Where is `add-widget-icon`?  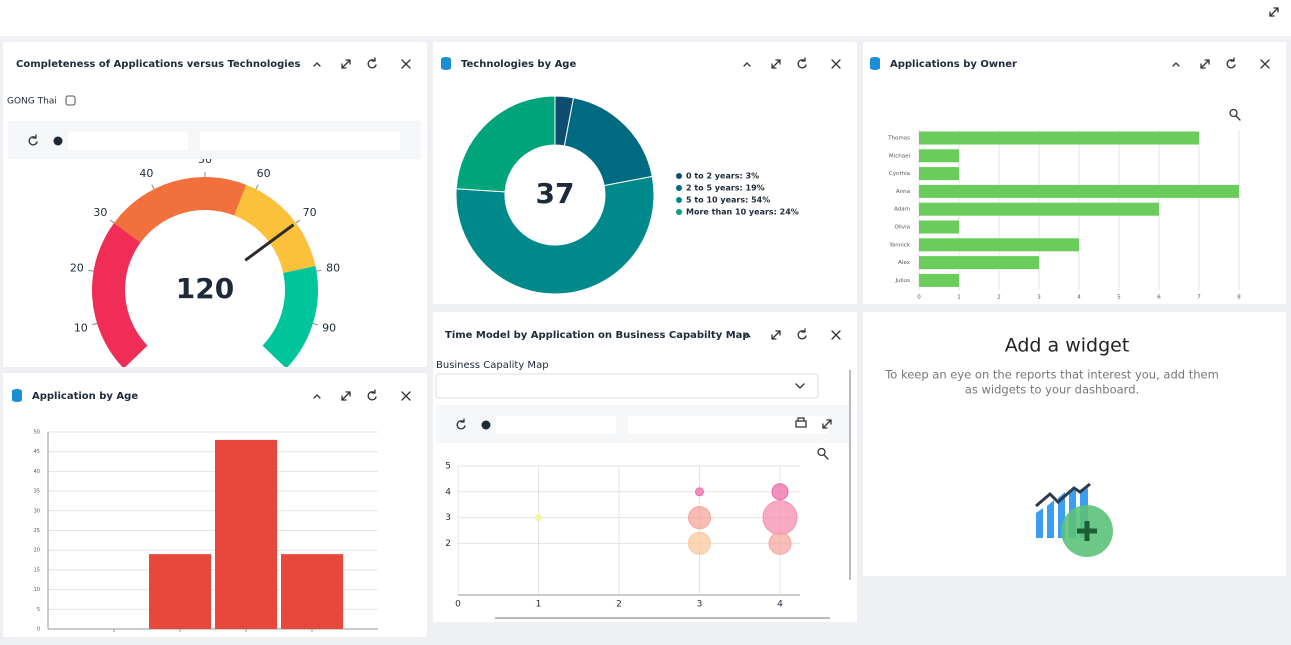 add-widget-icon is located at coordinates (1074, 519).